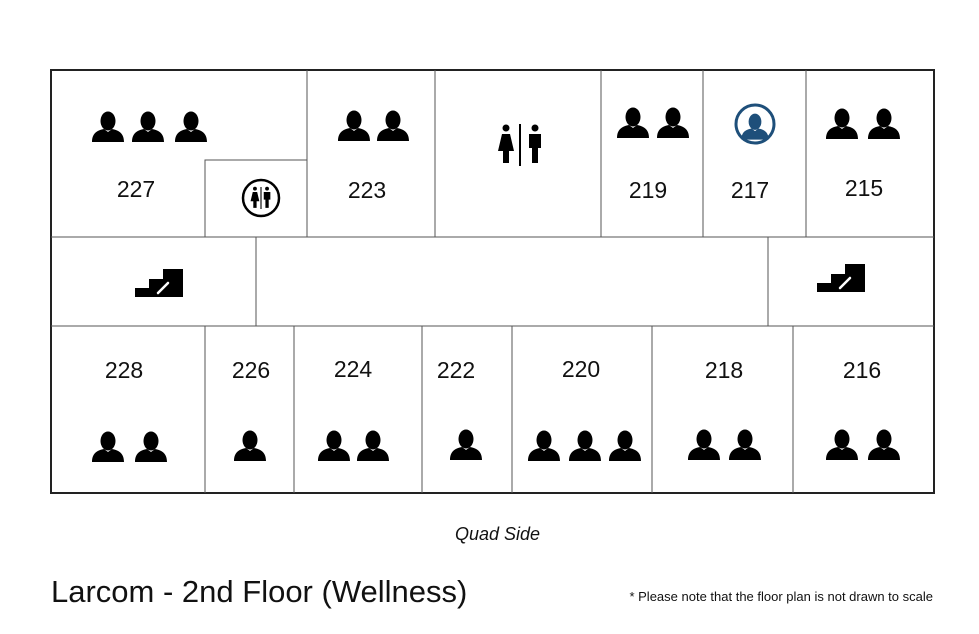 Image resolution: width=979 pixels, height=634 pixels. Describe the element at coordinates (750, 190) in the screenshot. I see `room-number: 217` at that location.